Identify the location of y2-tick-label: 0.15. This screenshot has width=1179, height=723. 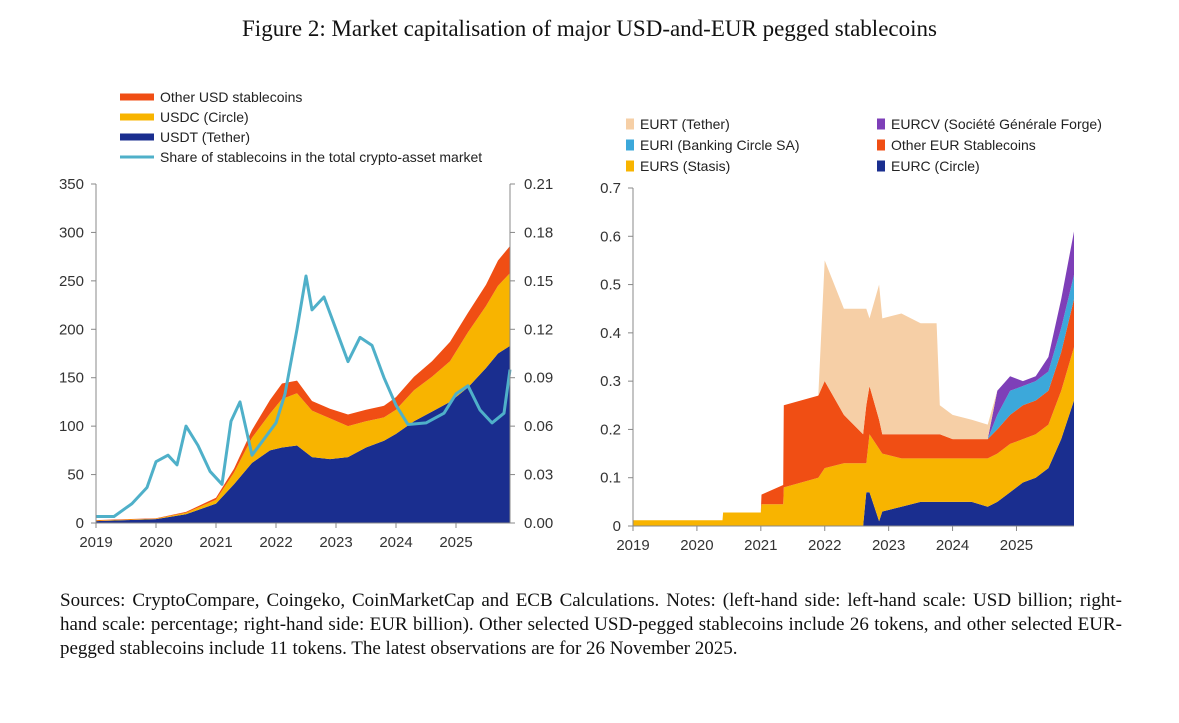
(538, 281).